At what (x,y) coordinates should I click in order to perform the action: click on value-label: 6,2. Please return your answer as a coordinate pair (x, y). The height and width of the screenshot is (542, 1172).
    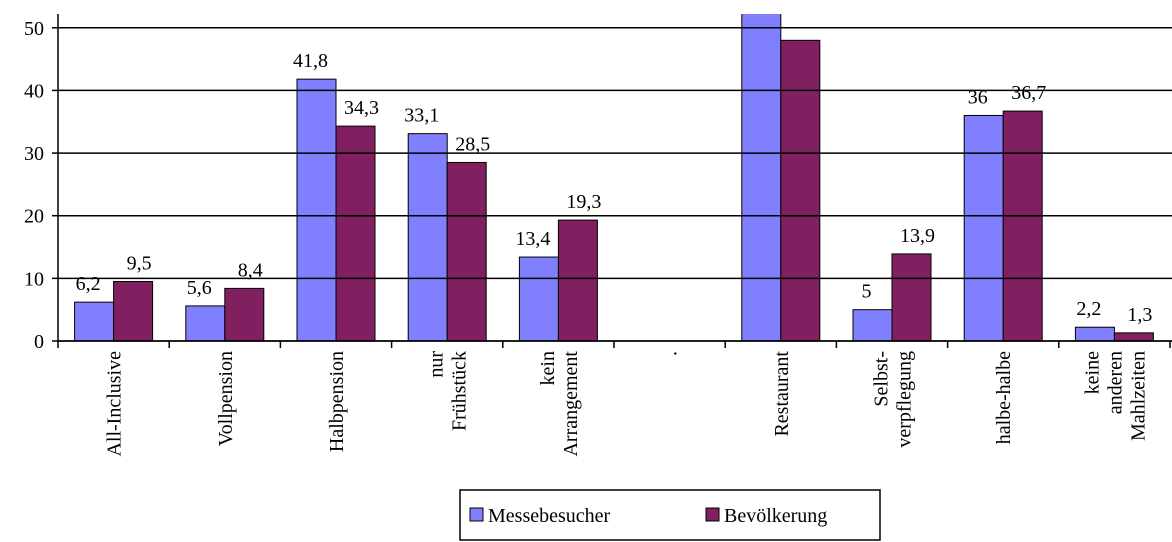
    Looking at the image, I should click on (88, 284).